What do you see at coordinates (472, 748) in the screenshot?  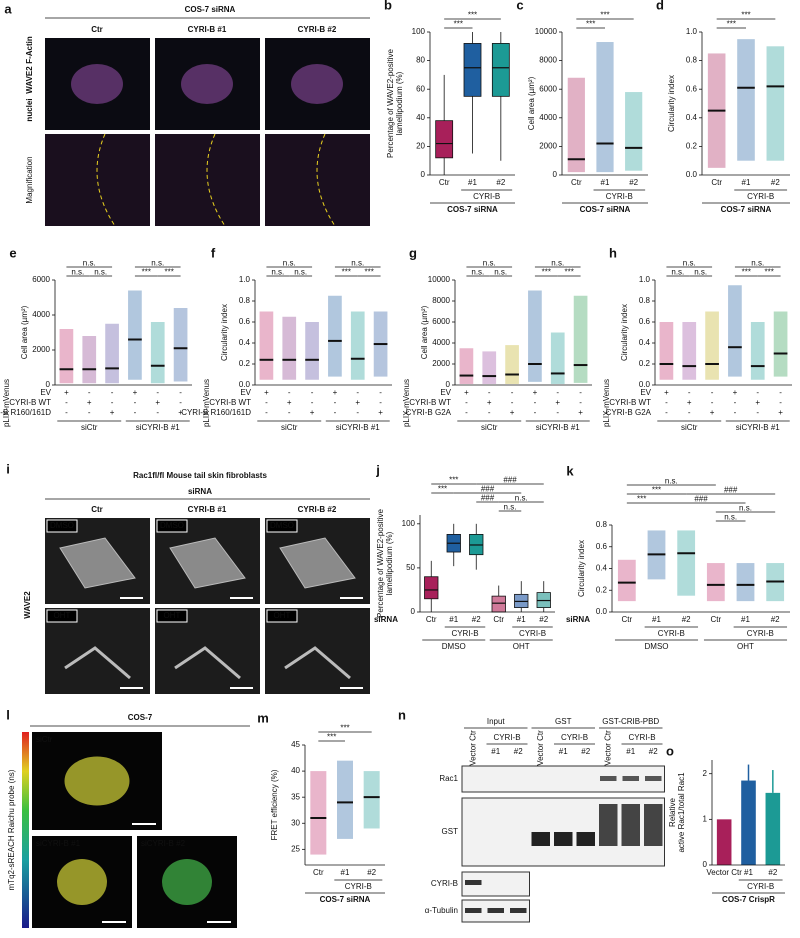 I see `lane-label: Vector Ctr` at bounding box center [472, 748].